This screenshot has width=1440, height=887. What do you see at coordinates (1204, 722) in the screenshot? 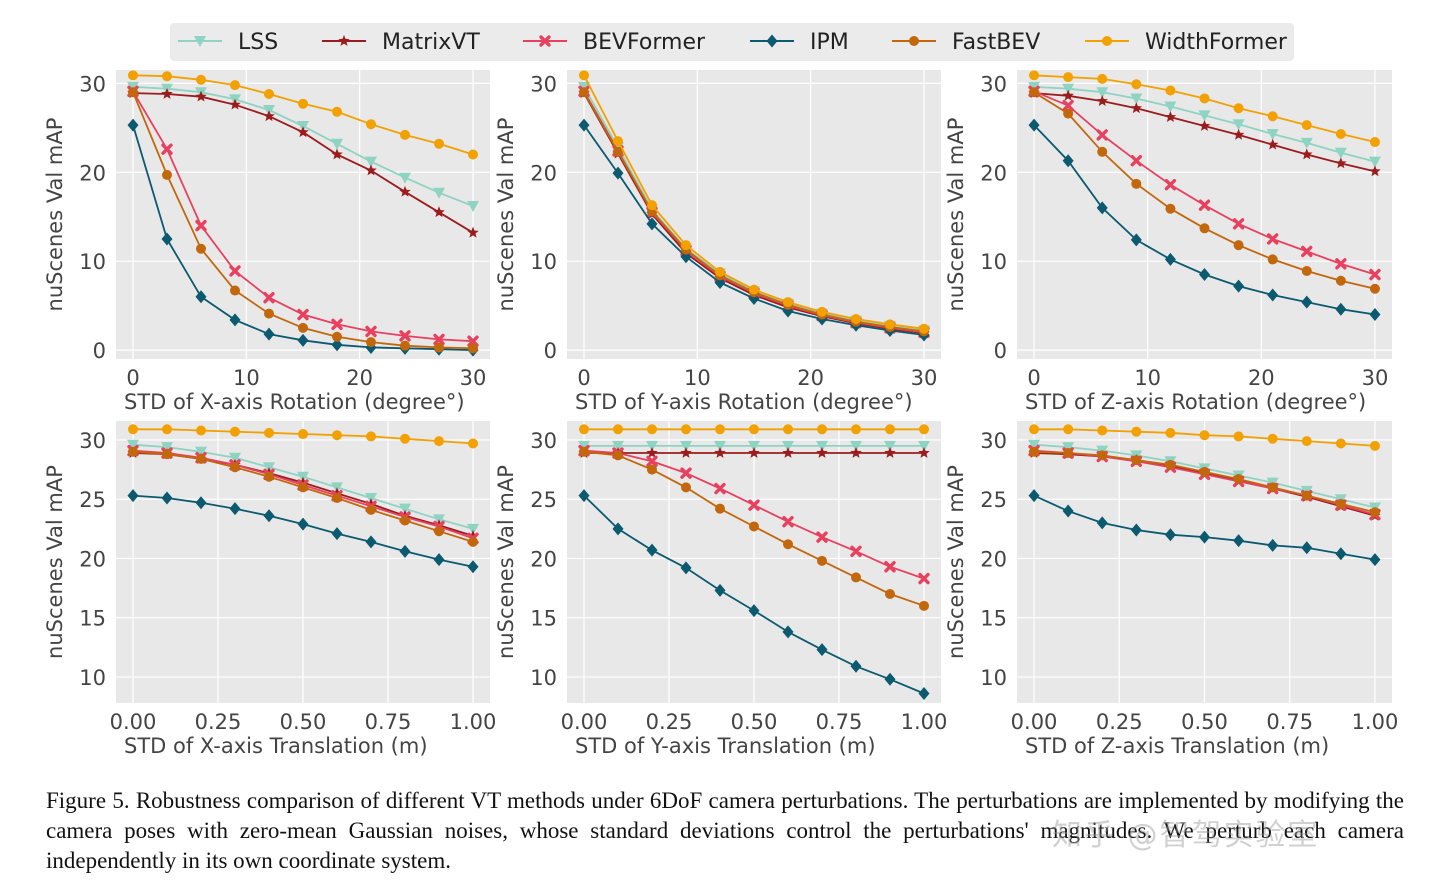
I see `x-tick-label: 0.50` at bounding box center [1204, 722].